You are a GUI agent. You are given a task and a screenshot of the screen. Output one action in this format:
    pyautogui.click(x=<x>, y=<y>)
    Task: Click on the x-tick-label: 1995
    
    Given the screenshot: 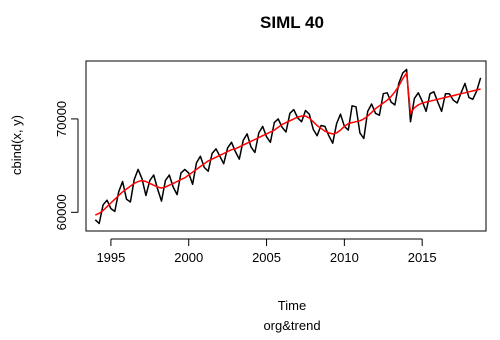 What is the action you would take?
    pyautogui.click(x=110, y=257)
    